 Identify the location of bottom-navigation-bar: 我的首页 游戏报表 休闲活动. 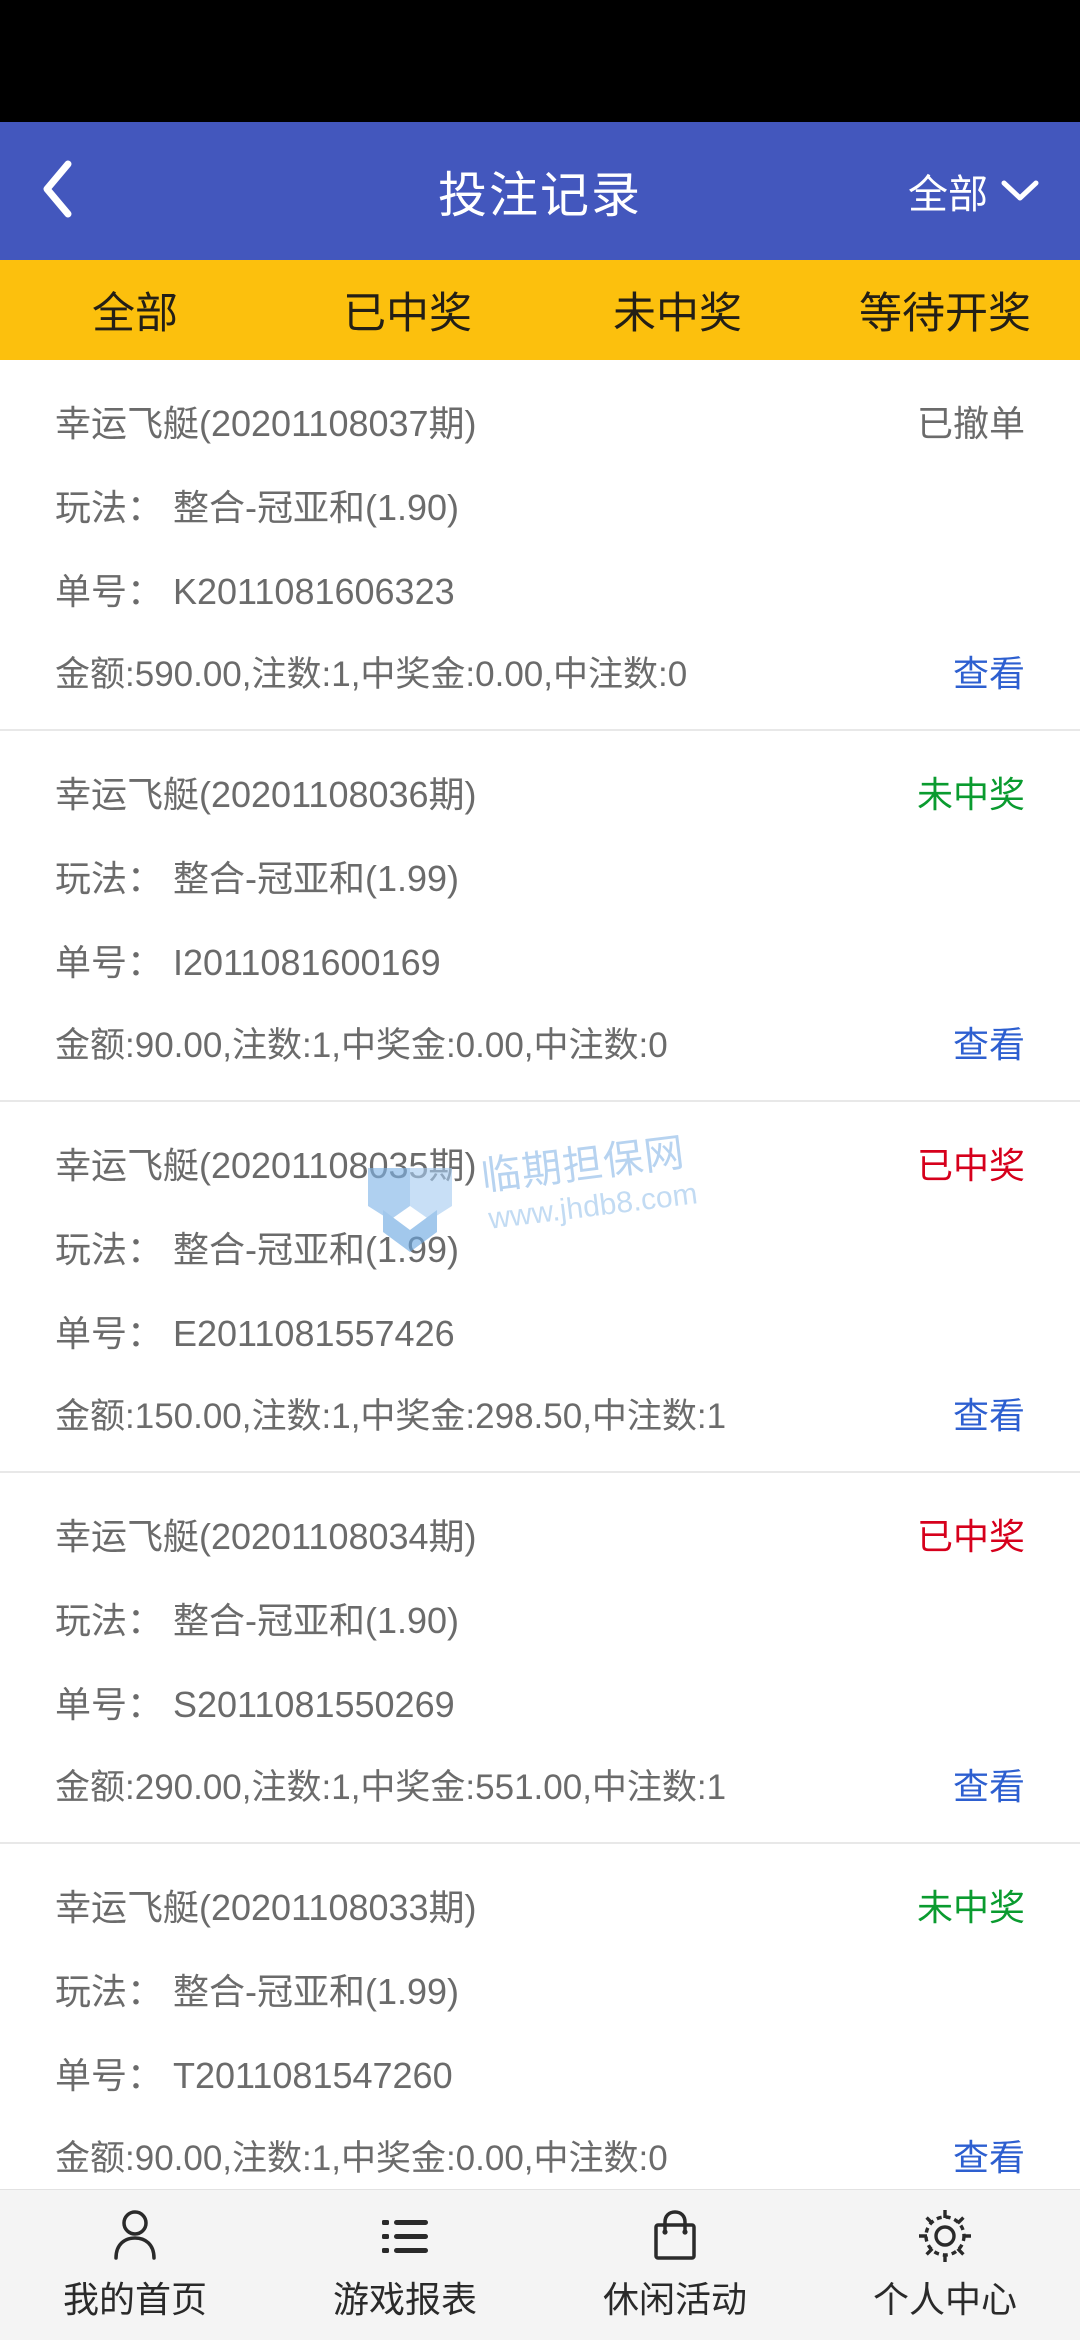
(540, 2264).